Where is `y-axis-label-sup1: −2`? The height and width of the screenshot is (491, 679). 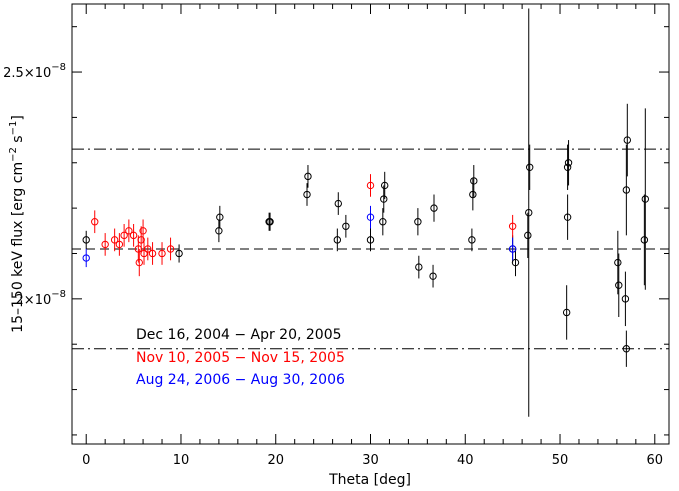 y-axis-label-sup1: −2 is located at coordinates (13, 154).